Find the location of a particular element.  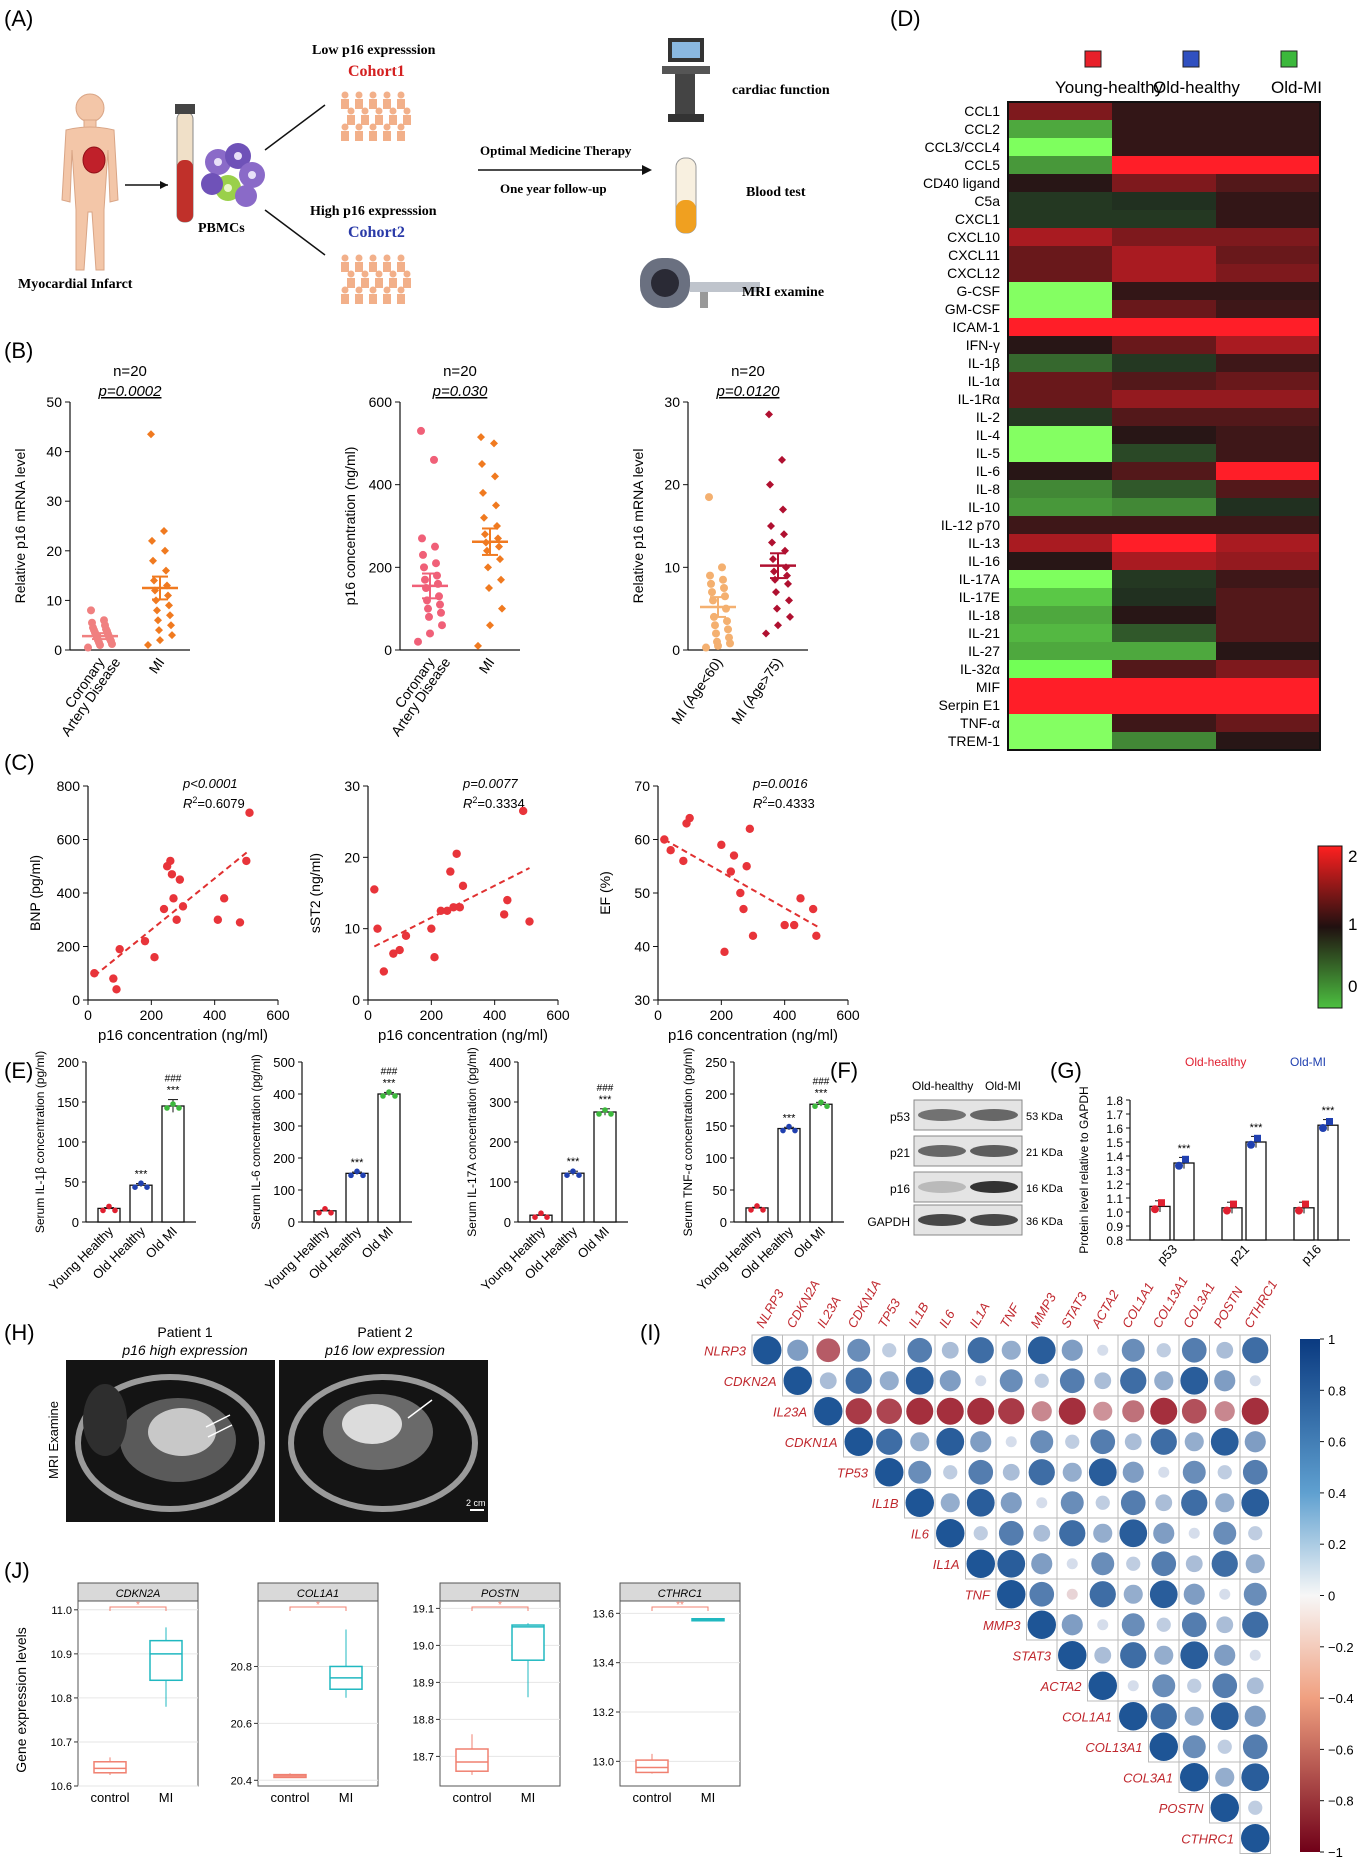

colorbar-tick-label: −0.8 is located at coordinates (1341, 1801).